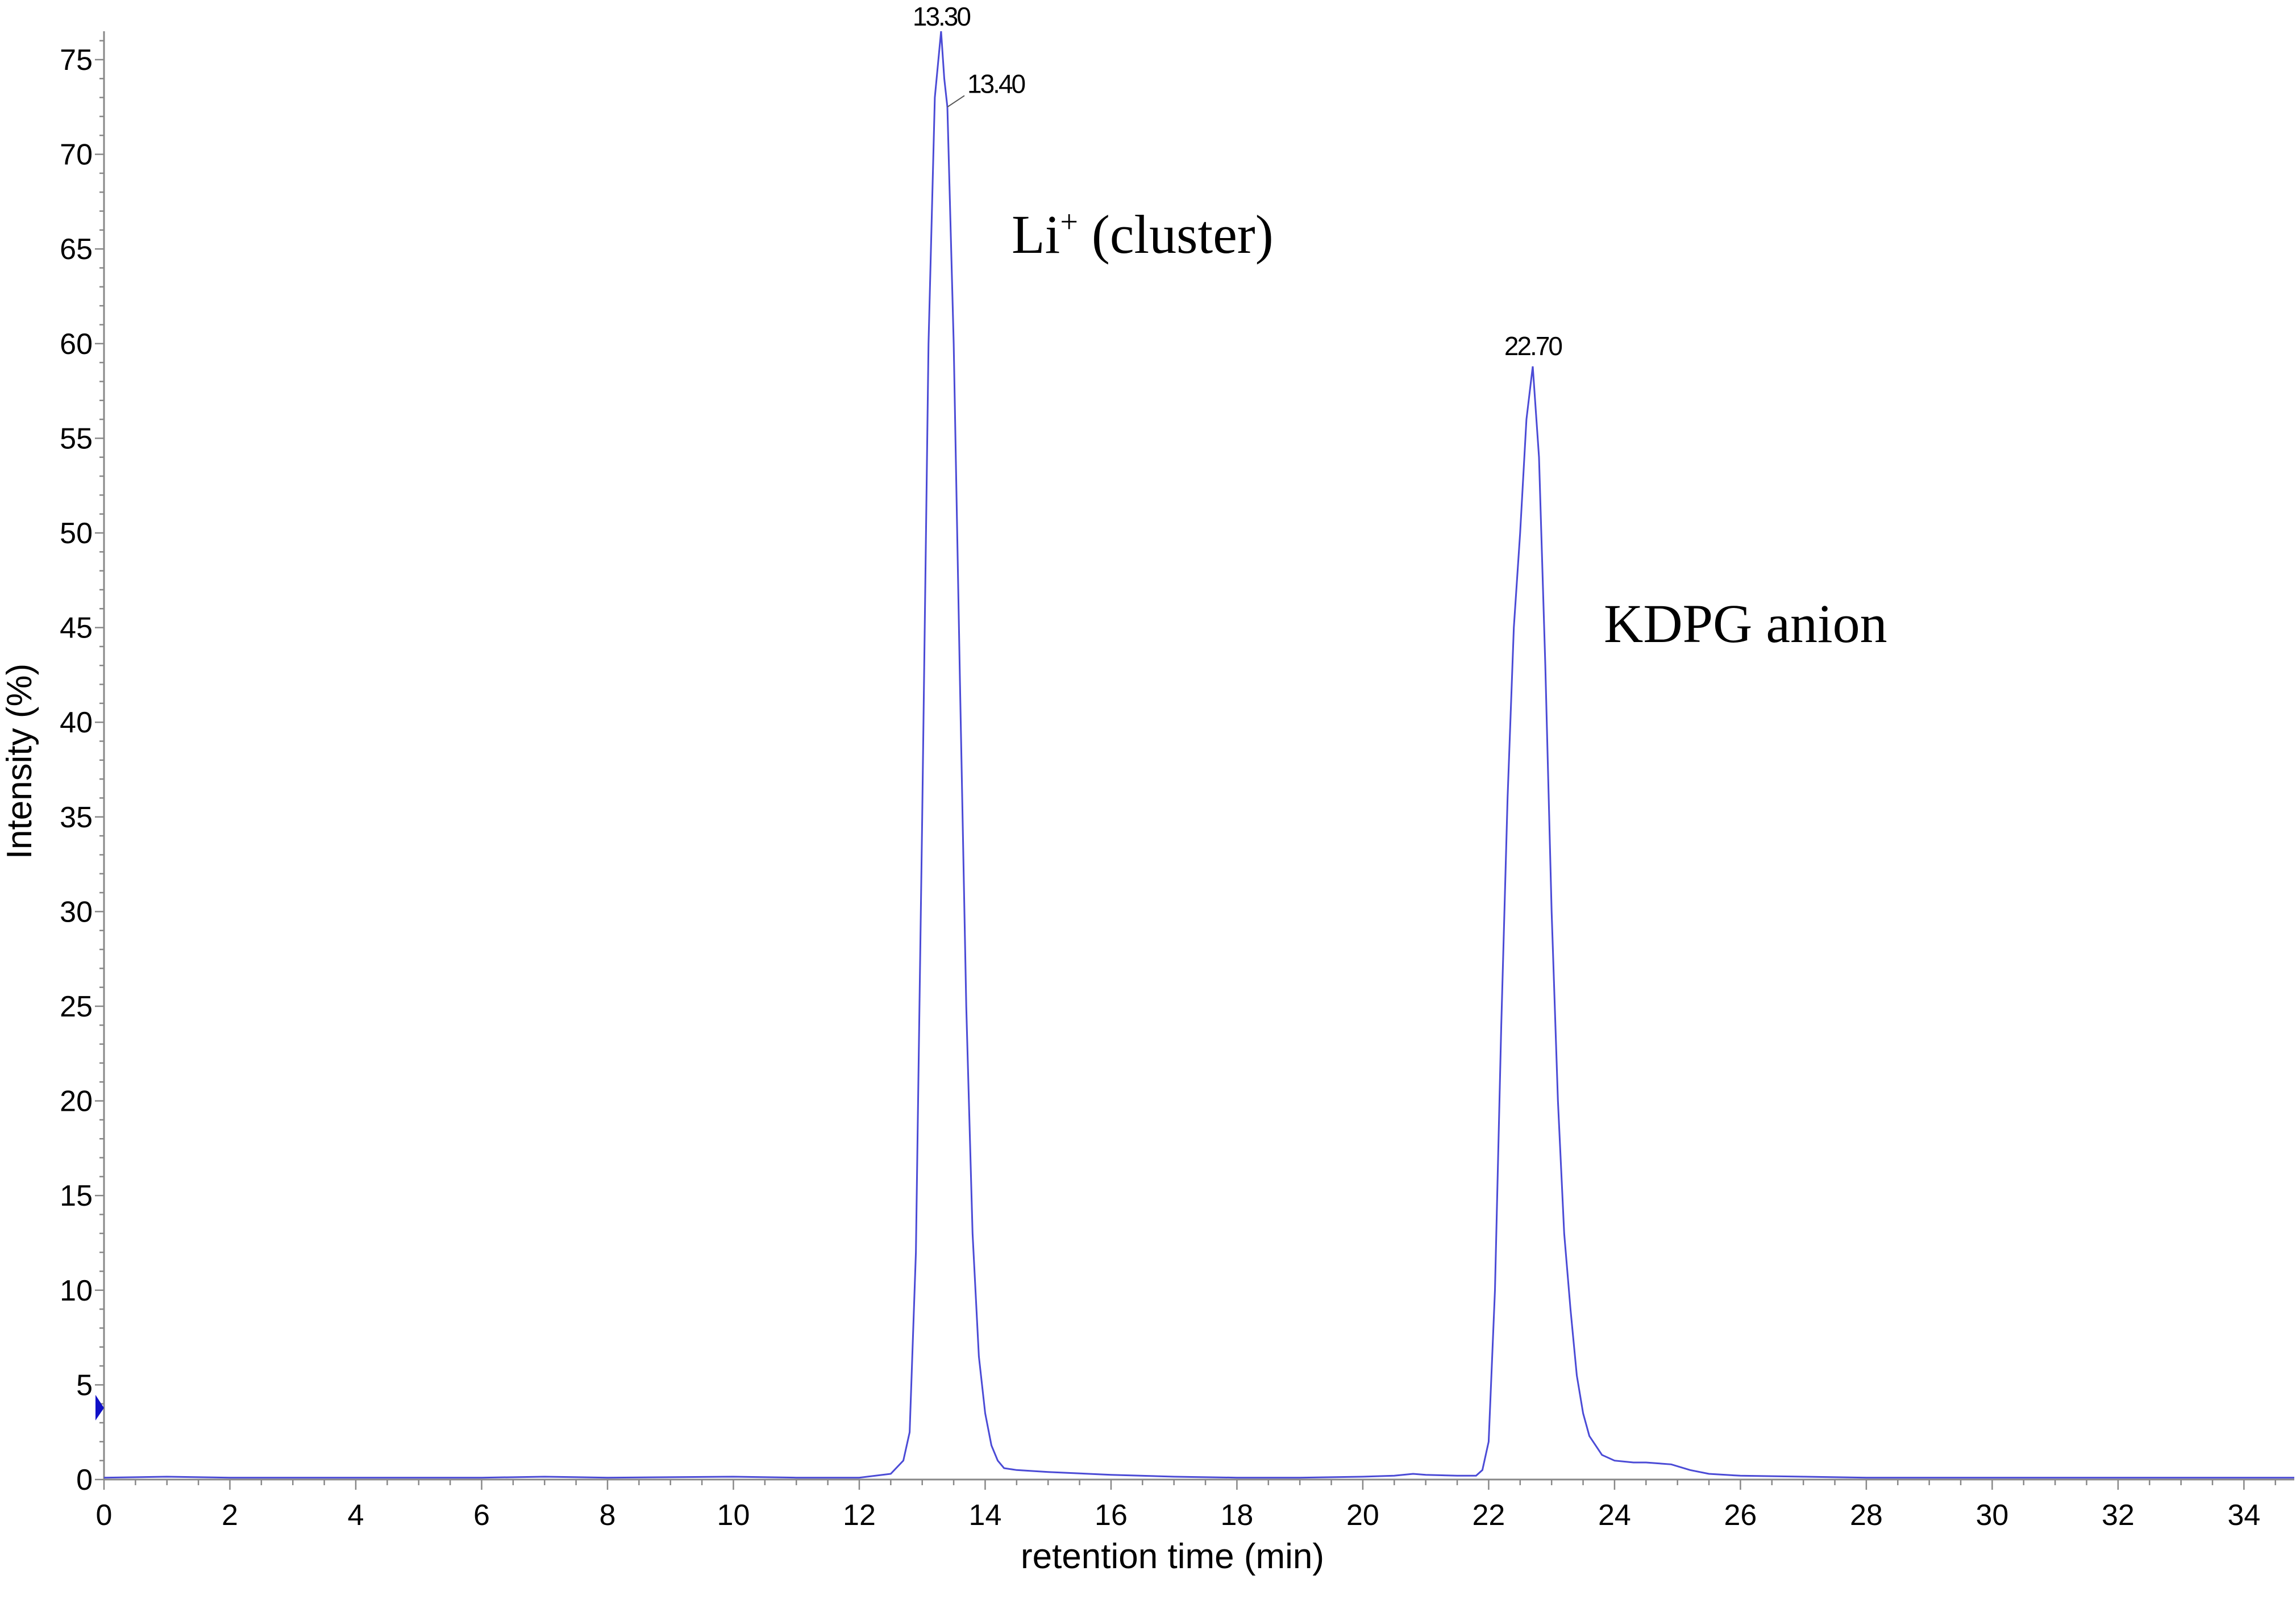 This screenshot has width=2296, height=1621. What do you see at coordinates (76, 1101) in the screenshot?
I see `y-tick-label: 20` at bounding box center [76, 1101].